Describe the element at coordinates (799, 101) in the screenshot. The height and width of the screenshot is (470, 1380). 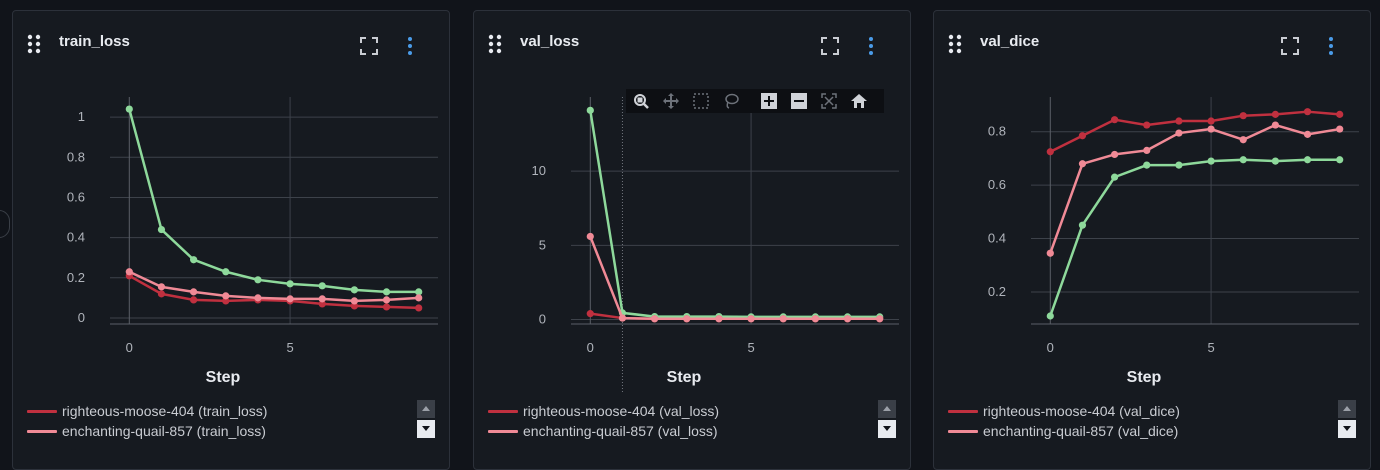
I see `zoom-out-button` at that location.